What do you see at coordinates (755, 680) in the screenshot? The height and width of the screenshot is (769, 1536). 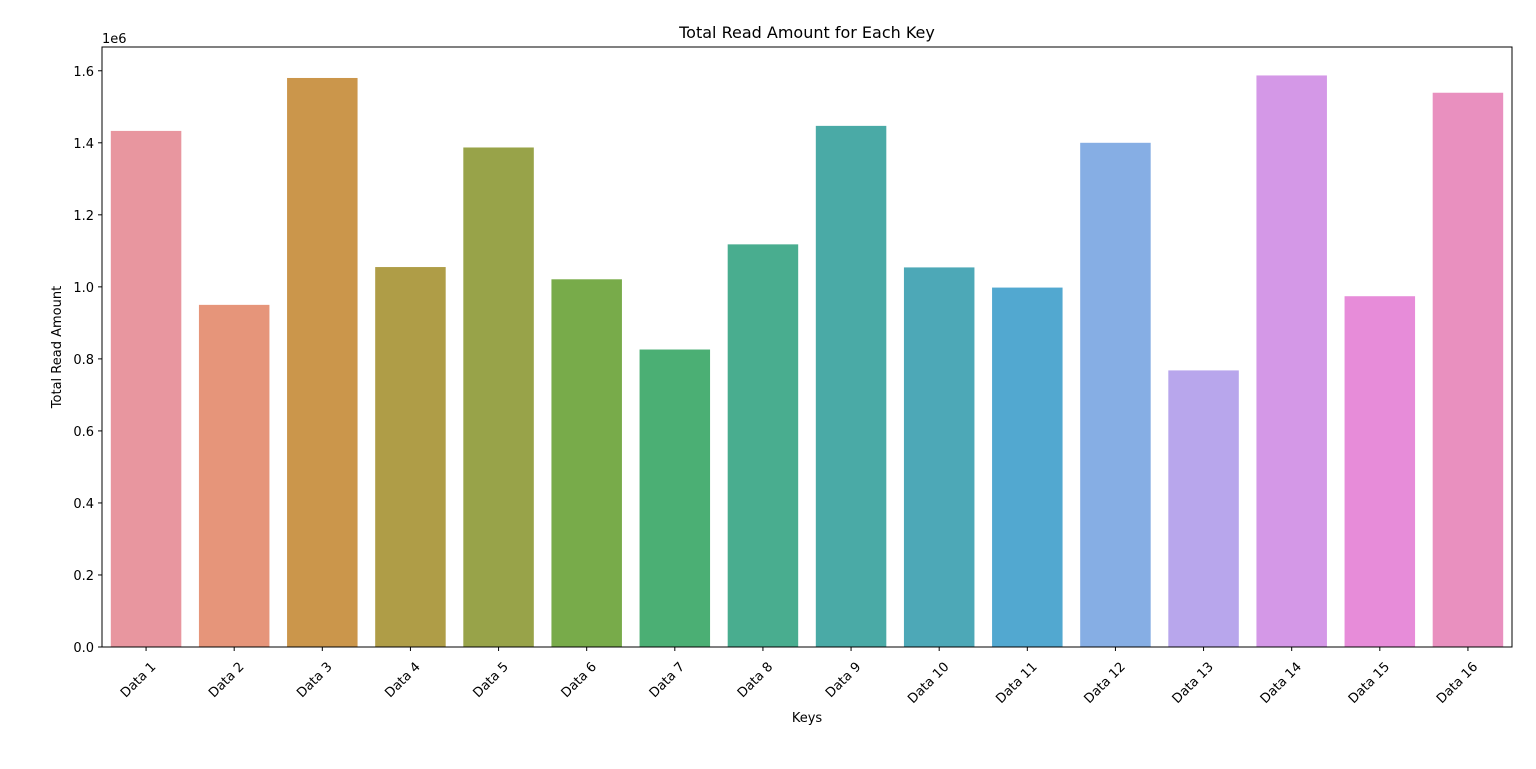 I see `x-tick-label: Data 8` at bounding box center [755, 680].